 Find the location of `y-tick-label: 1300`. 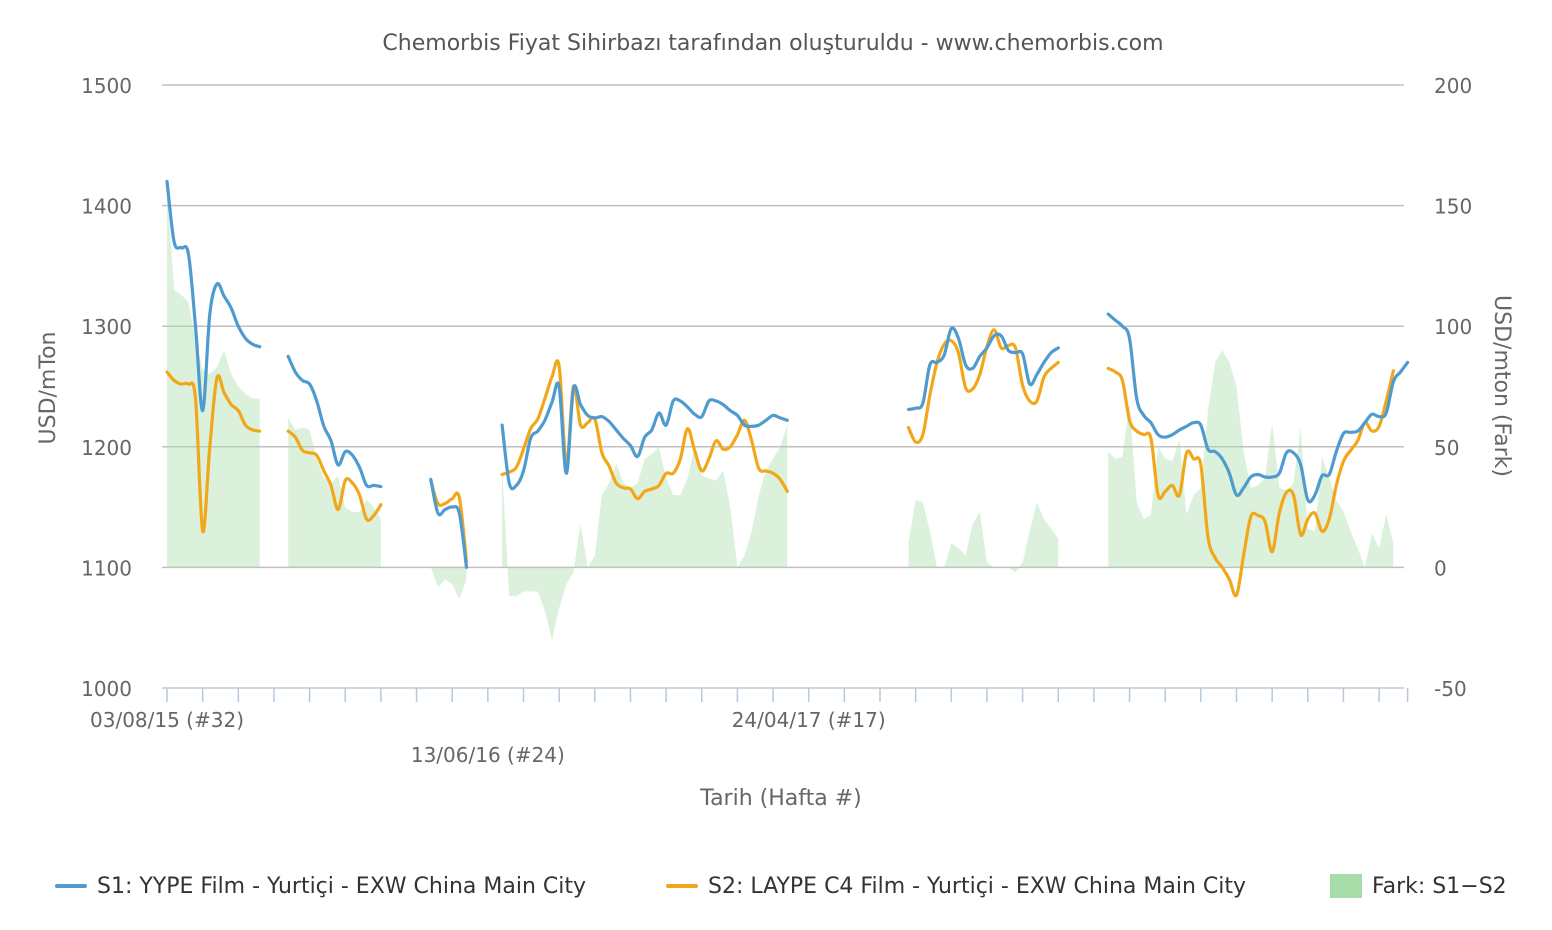

y-tick-label: 1300 is located at coordinates (106, 327).